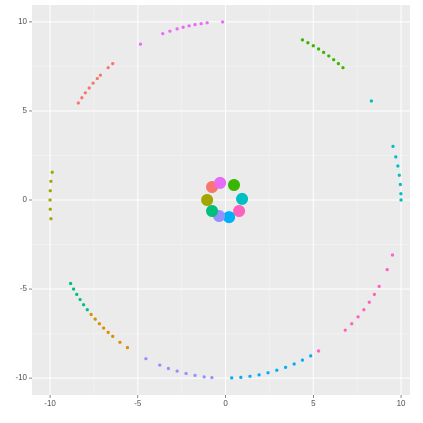  What do you see at coordinates (25, 199) in the screenshot?
I see `y-tick-label: 0` at bounding box center [25, 199].